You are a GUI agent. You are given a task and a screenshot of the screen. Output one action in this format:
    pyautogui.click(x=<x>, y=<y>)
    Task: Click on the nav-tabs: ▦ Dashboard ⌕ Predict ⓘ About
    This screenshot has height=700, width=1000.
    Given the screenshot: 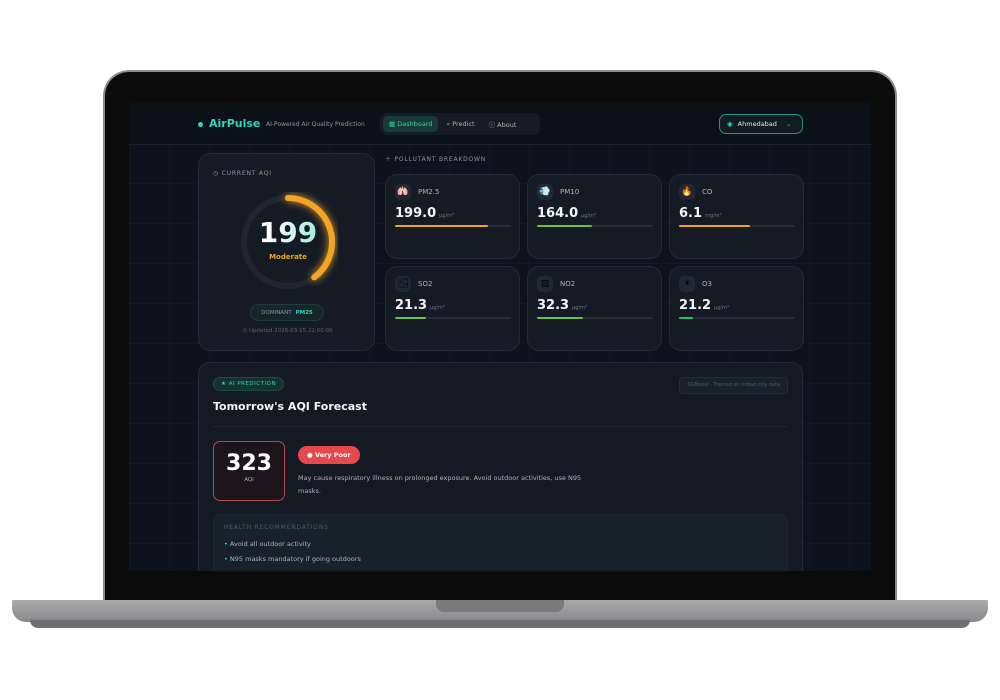 What is the action you would take?
    pyautogui.click(x=460, y=124)
    